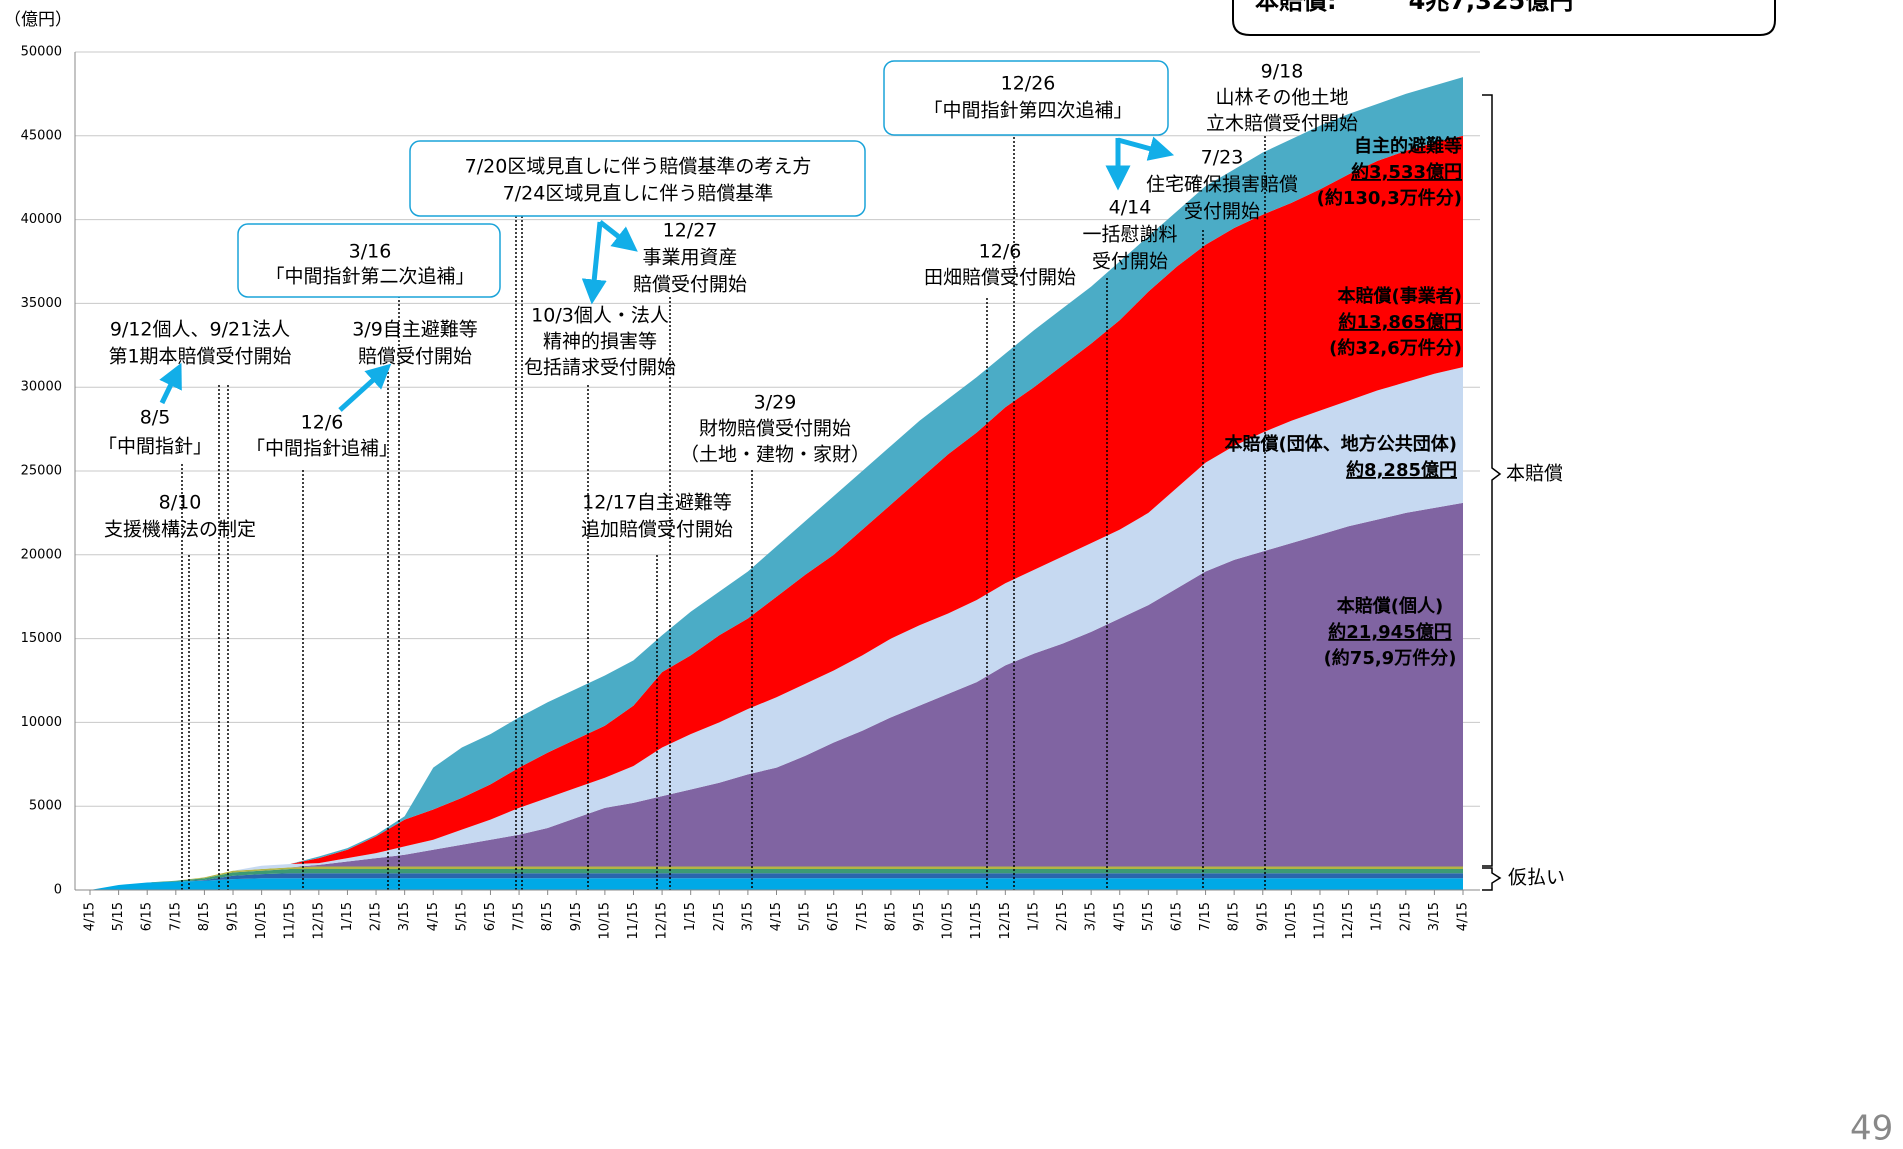 The image size is (1903, 1149). What do you see at coordinates (690, 231) in the screenshot?
I see `event-label: 12/27` at bounding box center [690, 231].